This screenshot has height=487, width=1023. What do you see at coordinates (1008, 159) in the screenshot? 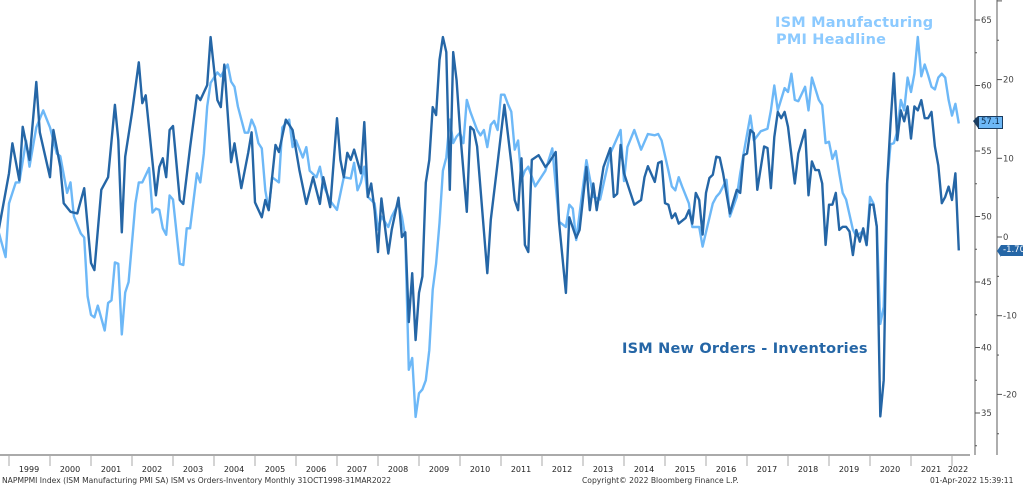
I see `y-tick-label-diff: 10` at bounding box center [1008, 159].